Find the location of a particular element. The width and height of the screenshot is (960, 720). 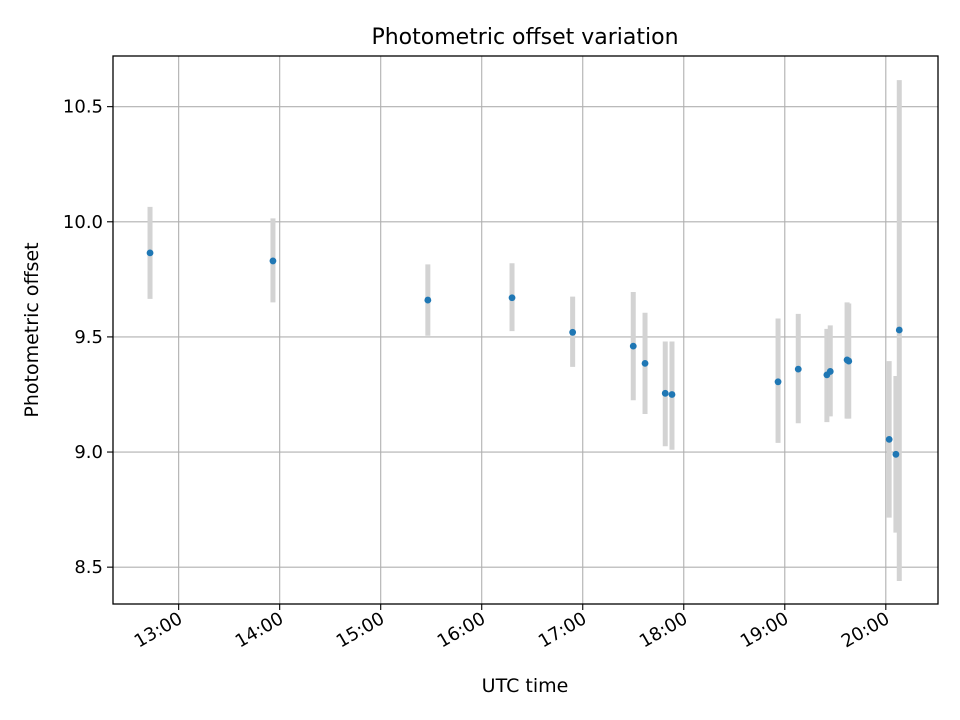

y-axis-ticks: 8.5 9.0 9.5 10.0 10.5 is located at coordinates (88, 337).